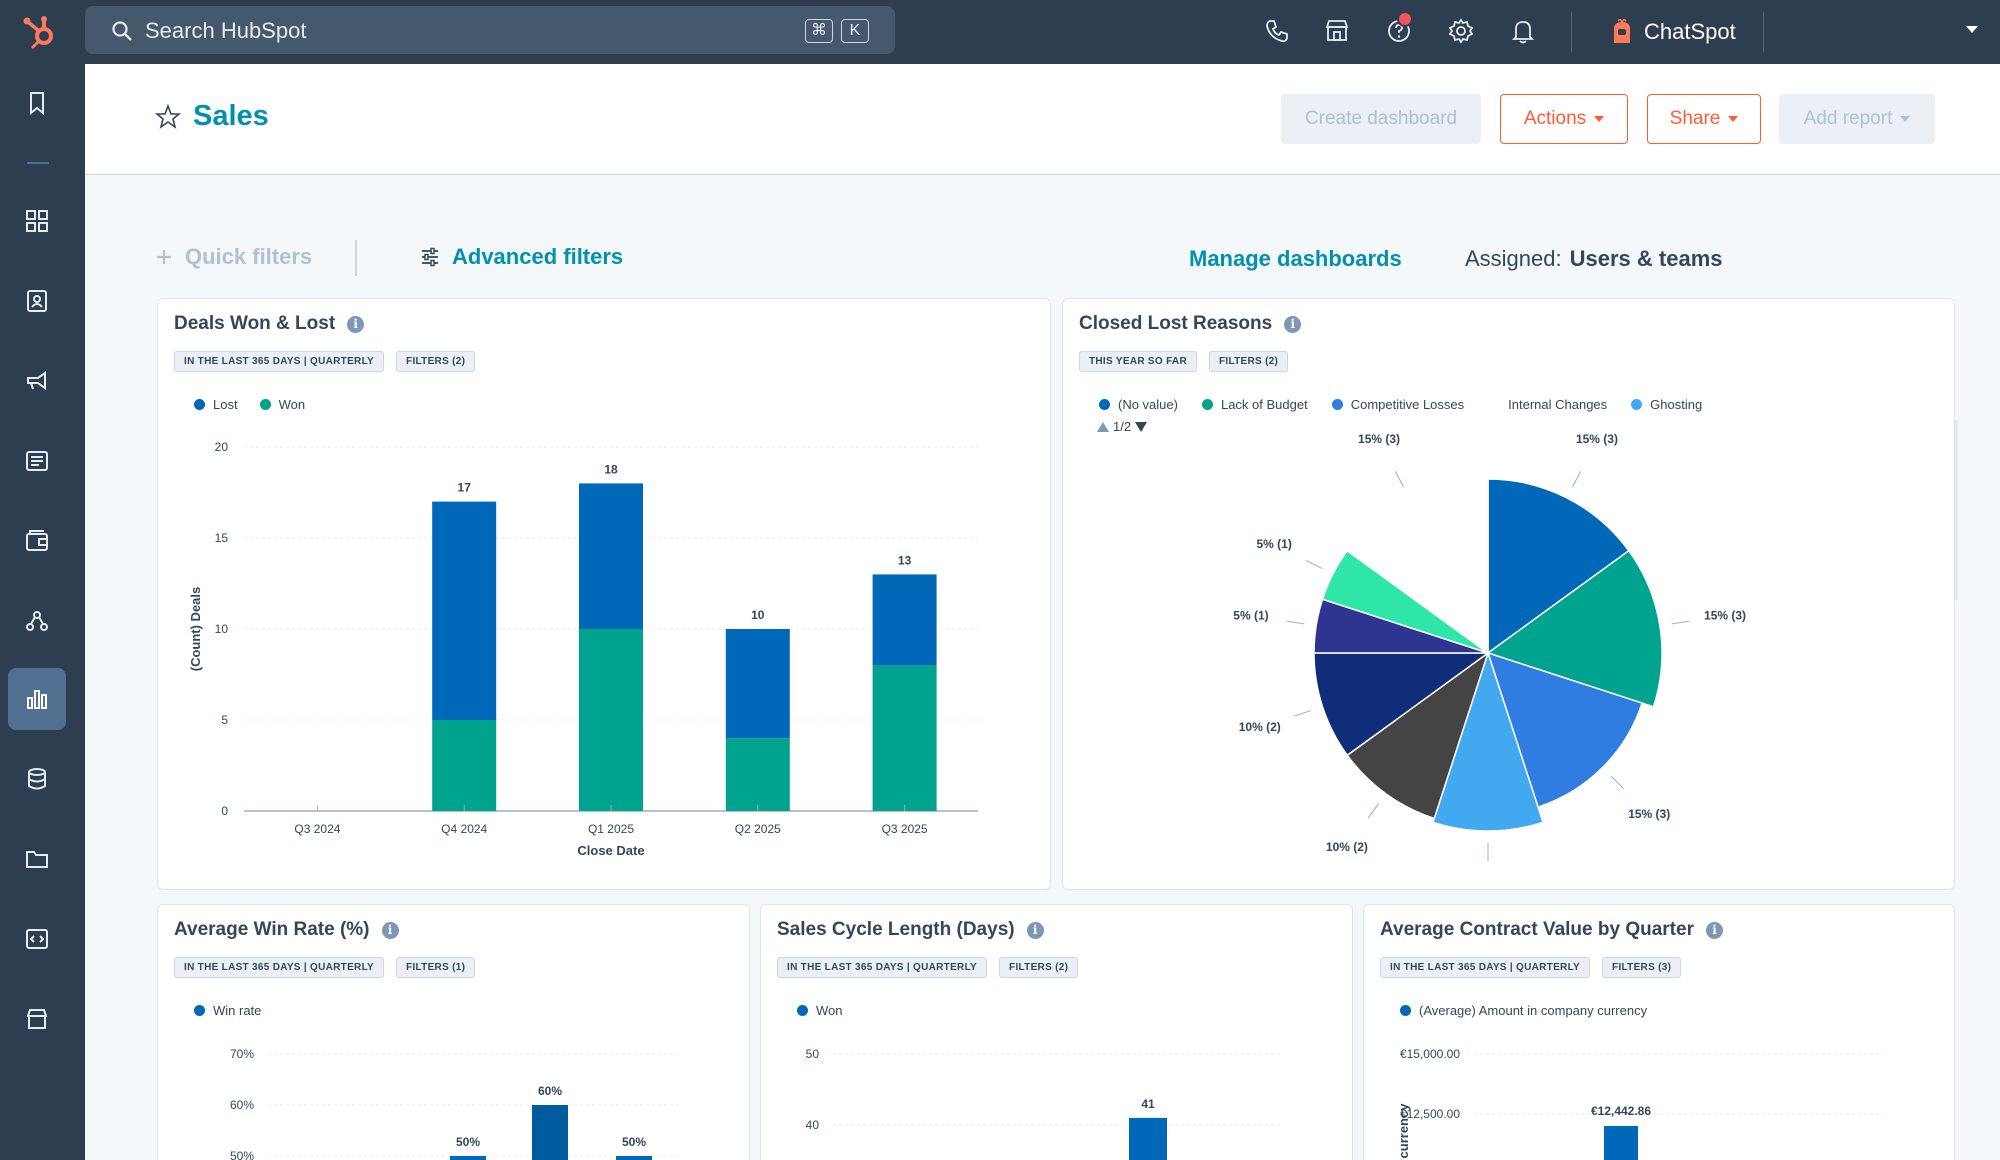  I want to click on legend-item: Internal Changes, so click(1557, 404).